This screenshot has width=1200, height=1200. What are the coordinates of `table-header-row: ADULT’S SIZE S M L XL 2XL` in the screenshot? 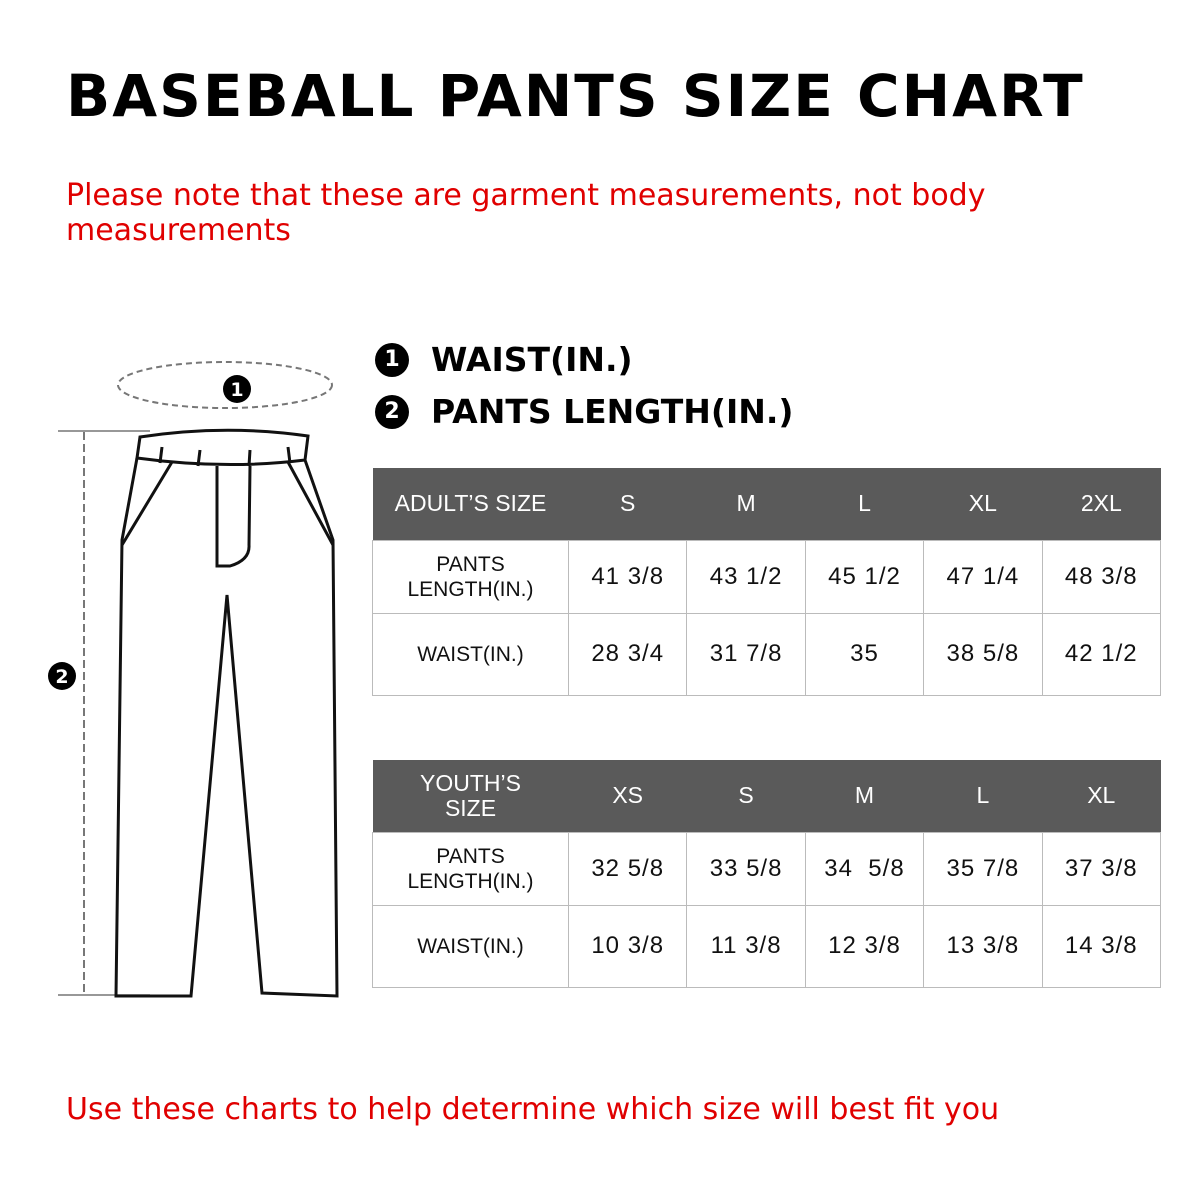 It's located at (766, 504).